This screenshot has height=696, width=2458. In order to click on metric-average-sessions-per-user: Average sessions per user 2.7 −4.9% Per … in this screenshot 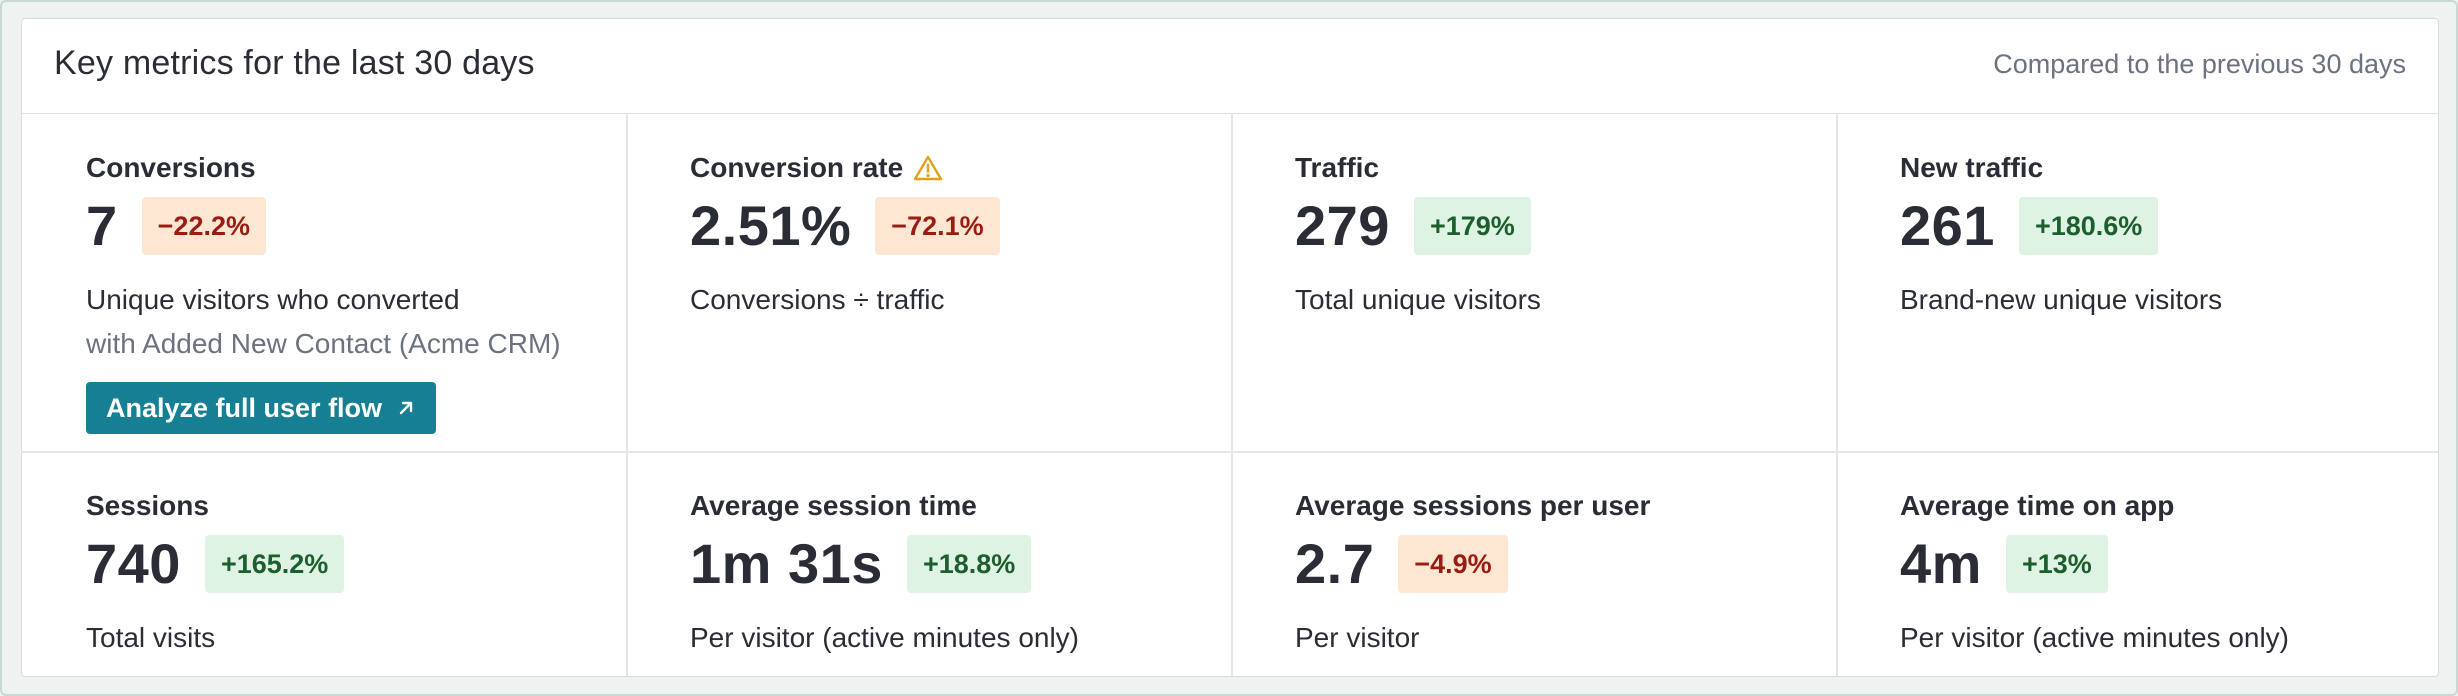, I will do `click(1533, 564)`.